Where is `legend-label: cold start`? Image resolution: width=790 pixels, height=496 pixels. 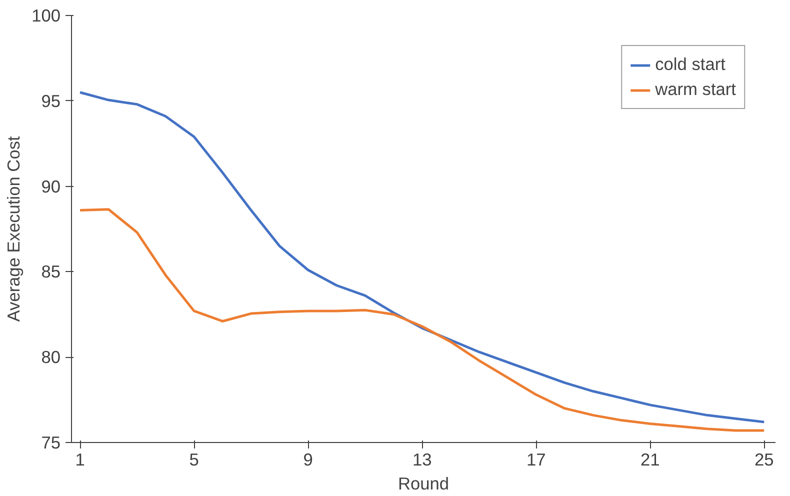 legend-label: cold start is located at coordinates (690, 64).